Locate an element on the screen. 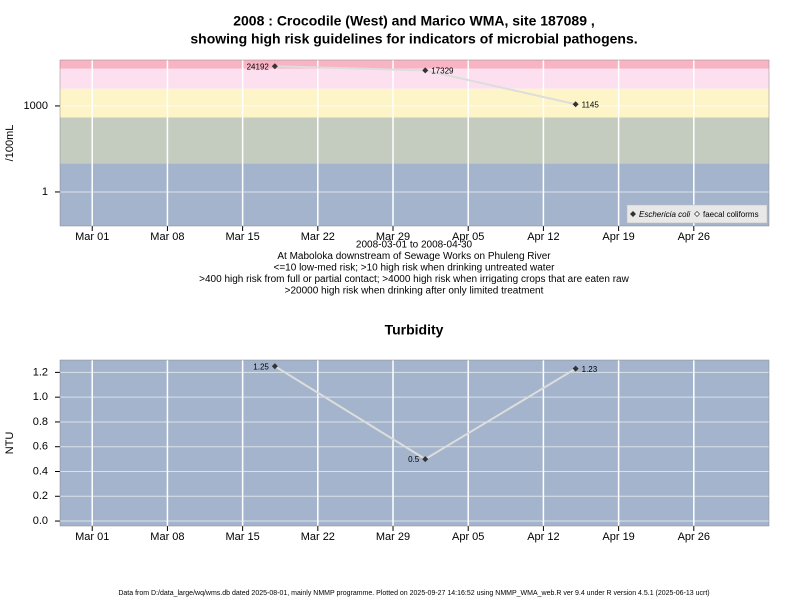 This screenshot has width=800, height=600. y-tick-label: 0.4 is located at coordinates (40, 471).